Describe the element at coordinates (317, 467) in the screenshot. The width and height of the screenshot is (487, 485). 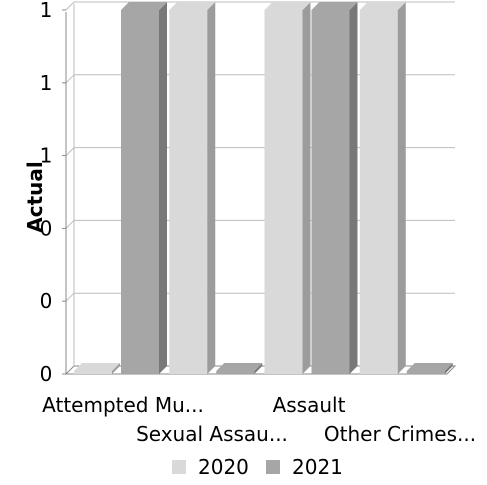
I see `legend-label: 2021` at that location.